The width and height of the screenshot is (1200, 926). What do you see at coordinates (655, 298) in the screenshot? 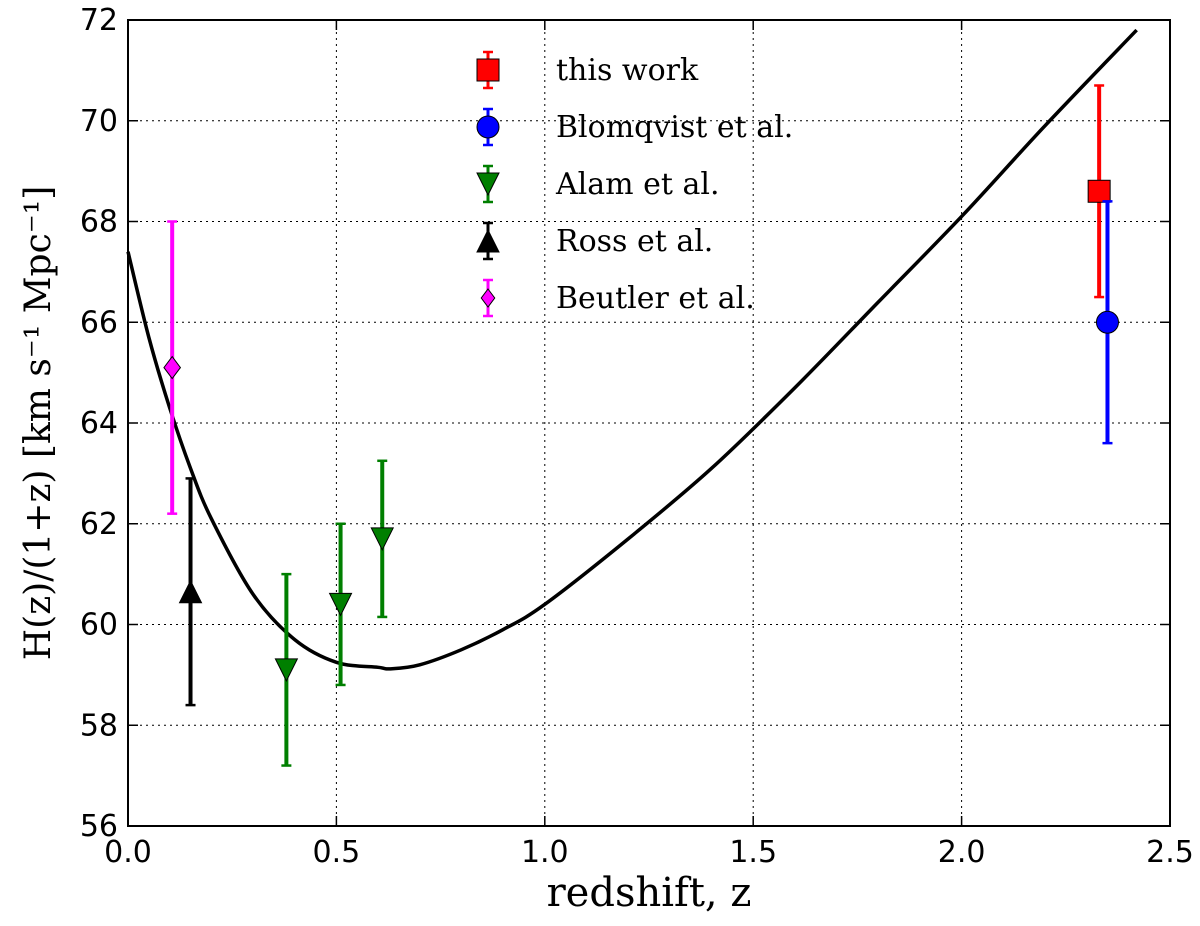
I see `legend-beutler-et-al-label: Beutler et al.` at bounding box center [655, 298].